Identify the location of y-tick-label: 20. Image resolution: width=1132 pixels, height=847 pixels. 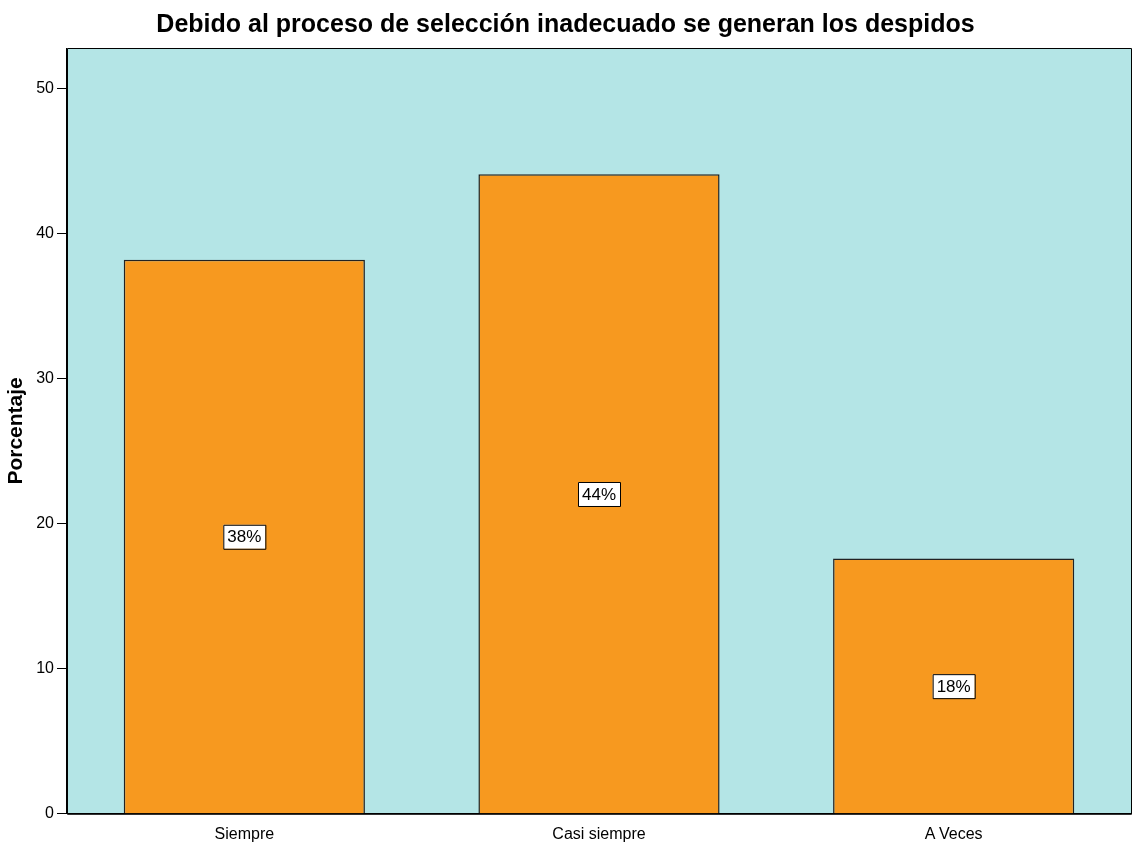
(45, 523).